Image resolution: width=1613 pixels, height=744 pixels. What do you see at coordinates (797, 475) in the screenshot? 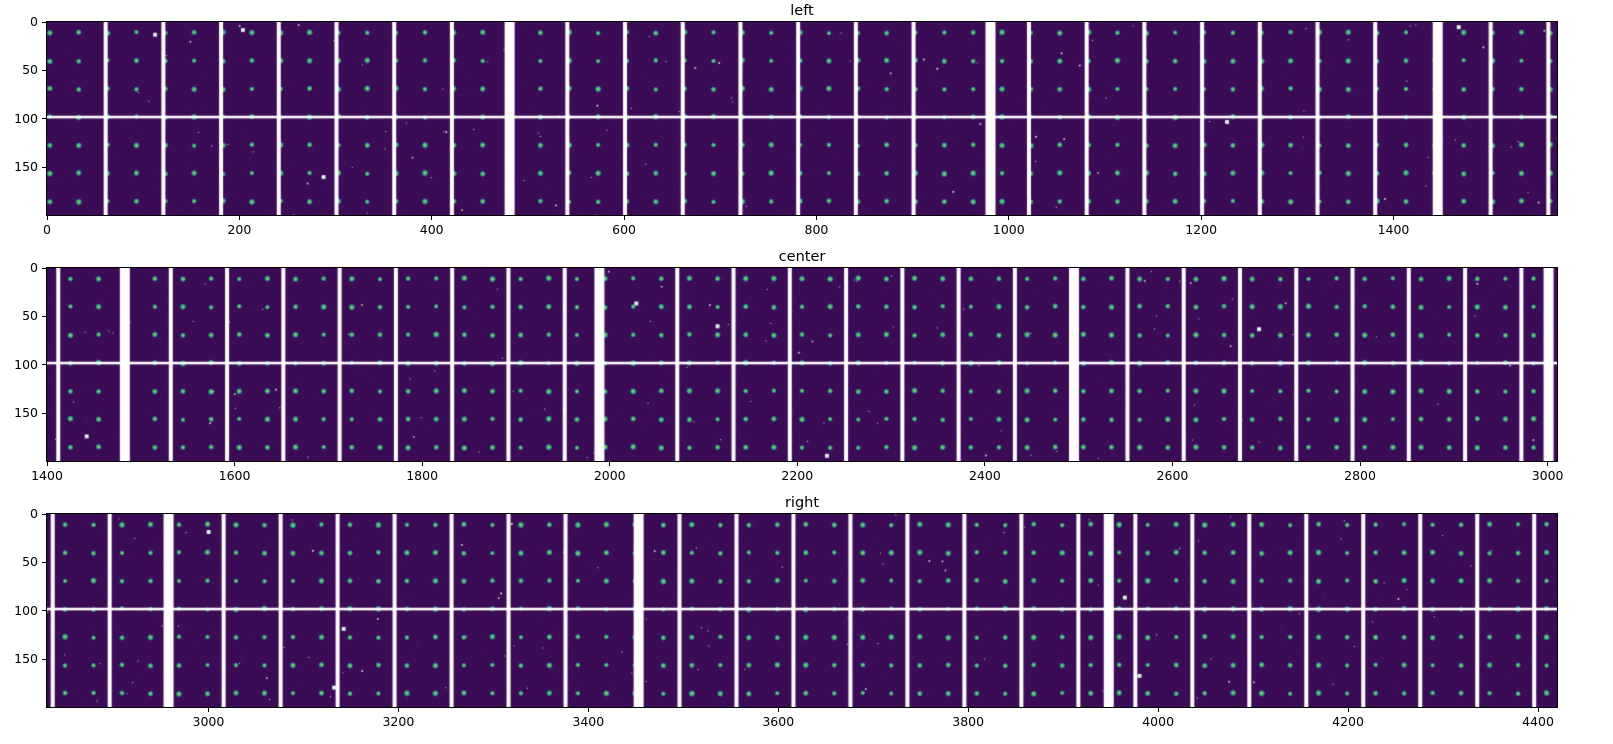
I see `x-axis-tick-label: 2200` at bounding box center [797, 475].